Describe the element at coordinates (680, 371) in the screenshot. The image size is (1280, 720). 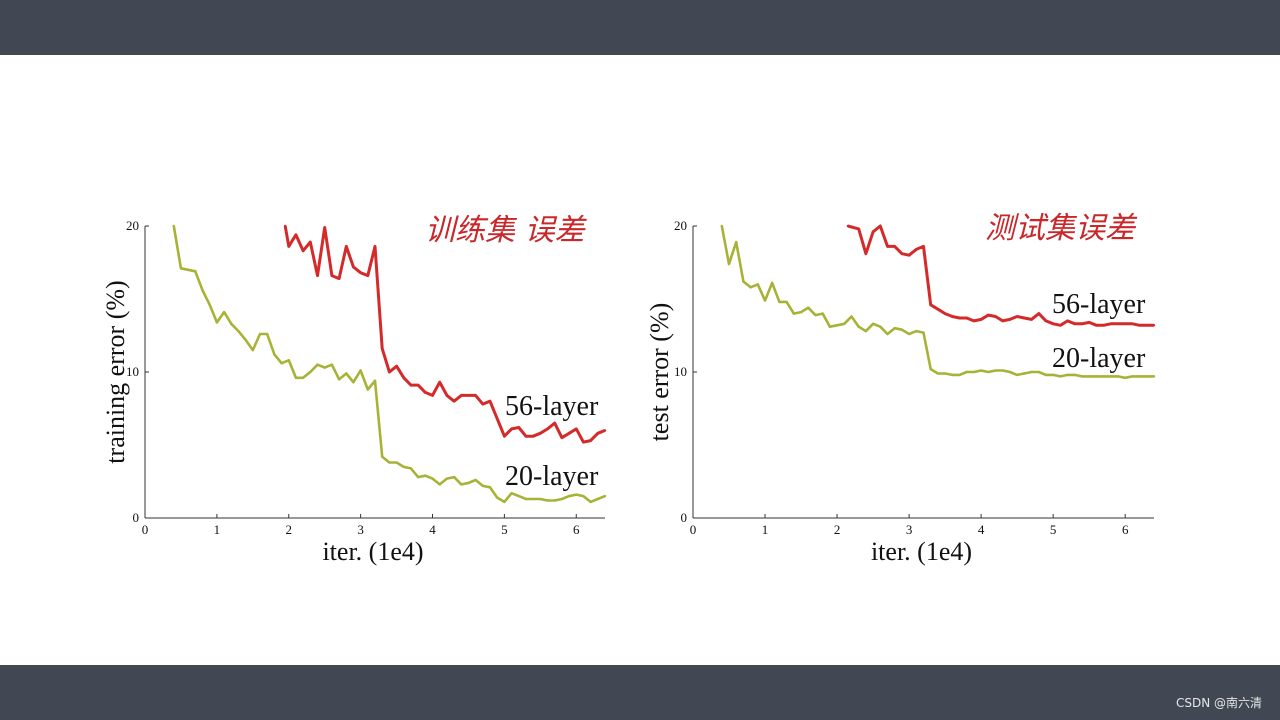
I see `chart2-y-tick-label: 10` at that location.